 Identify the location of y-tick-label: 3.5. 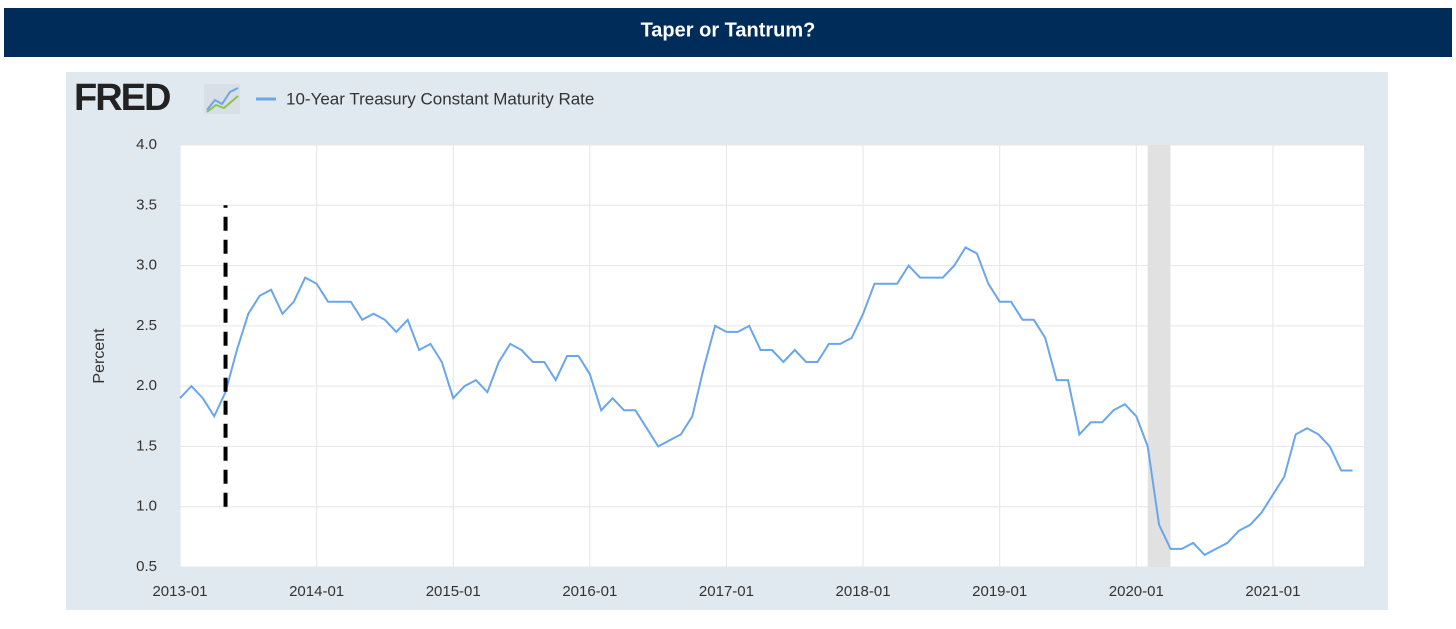
(146, 204).